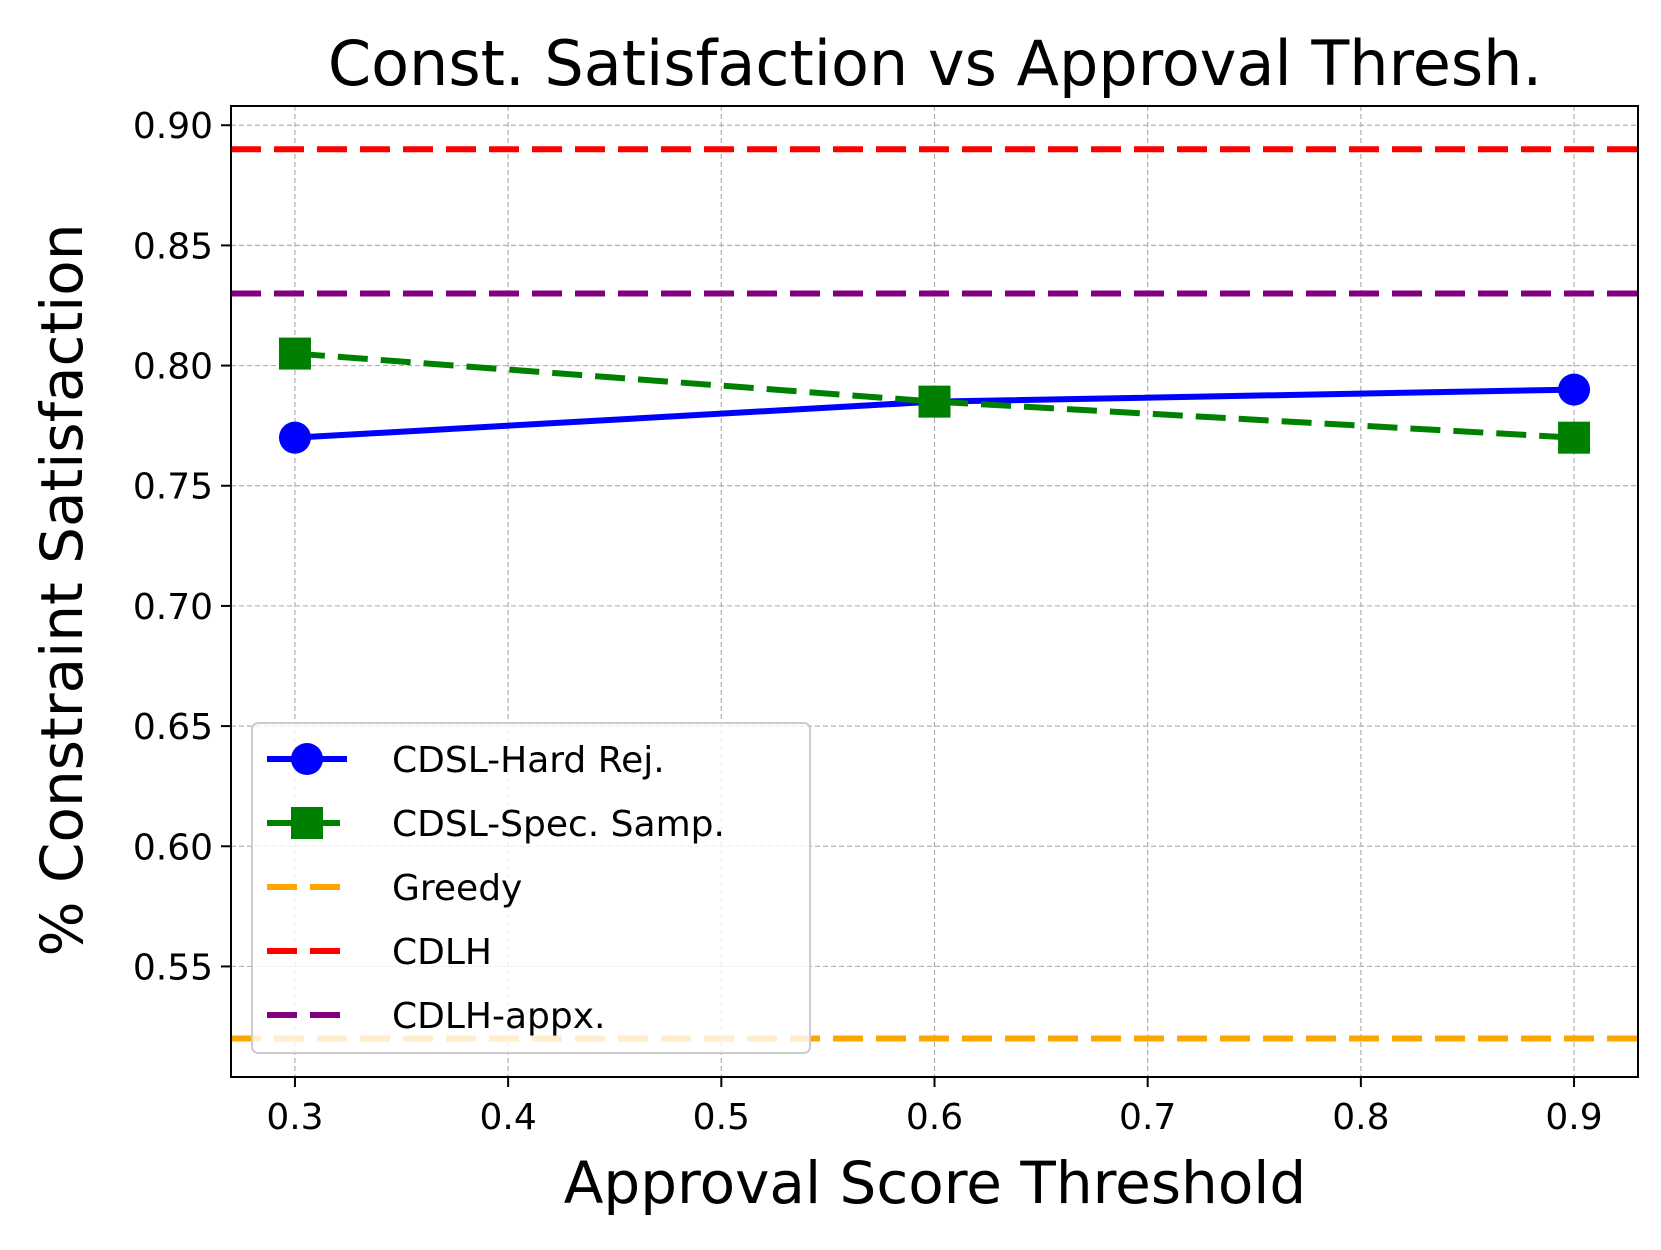 This screenshot has height=1250, width=1661. Describe the element at coordinates (307, 823) in the screenshot. I see `legend-marker-cdsl-spec-samp` at that location.